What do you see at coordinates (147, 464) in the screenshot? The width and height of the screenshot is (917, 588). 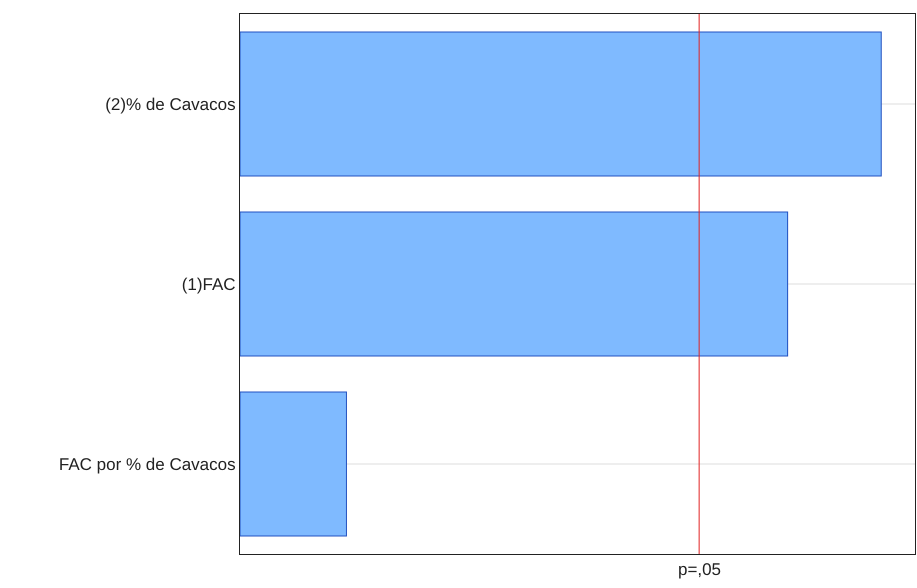 I see `y-tick-label: FAC por % de Cavacos` at bounding box center [147, 464].